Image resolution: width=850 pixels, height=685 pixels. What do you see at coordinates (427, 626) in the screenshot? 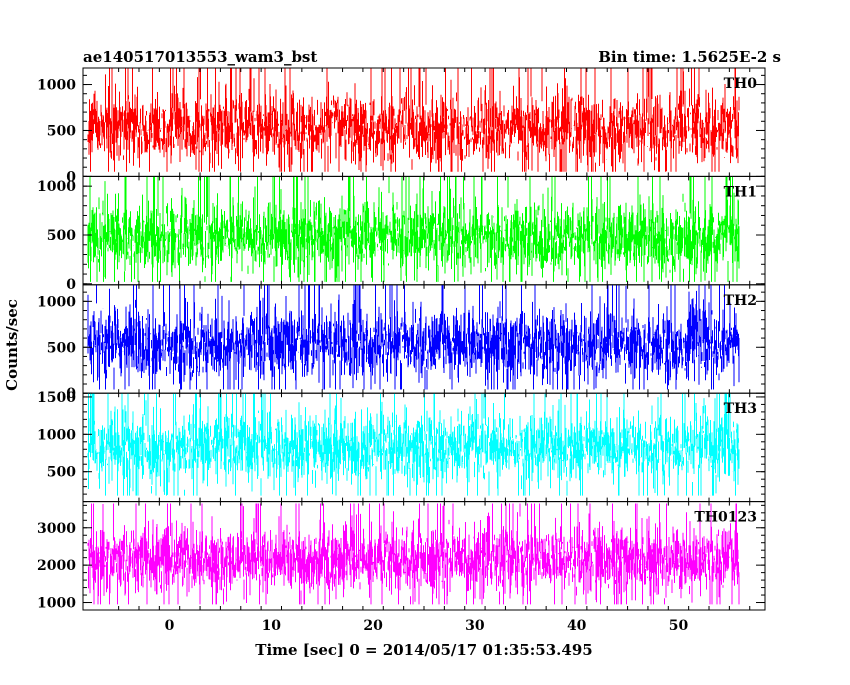
I see `x-axis: 0 10 20 30 40 50` at bounding box center [427, 626].